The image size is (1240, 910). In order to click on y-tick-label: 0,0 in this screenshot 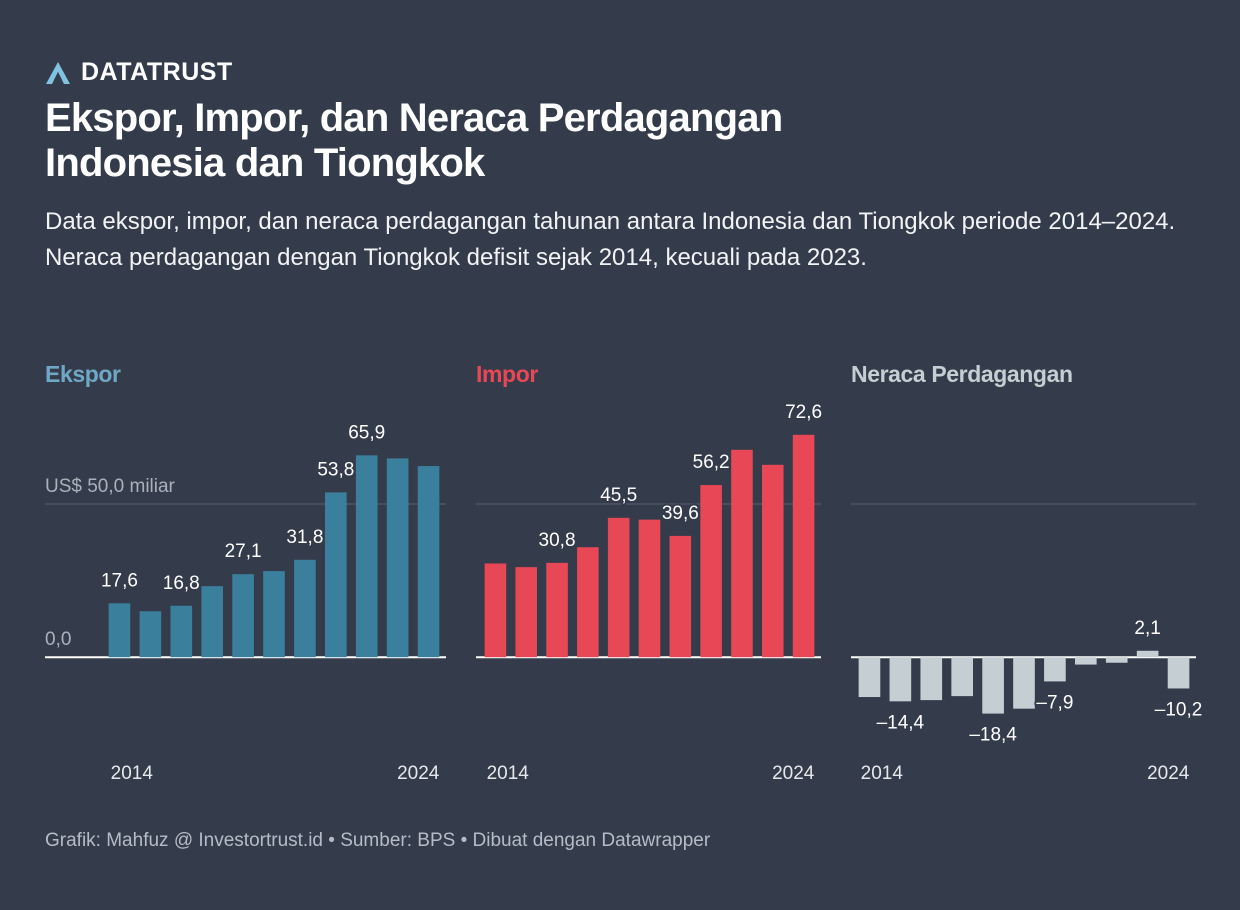, I will do `click(58, 639)`.